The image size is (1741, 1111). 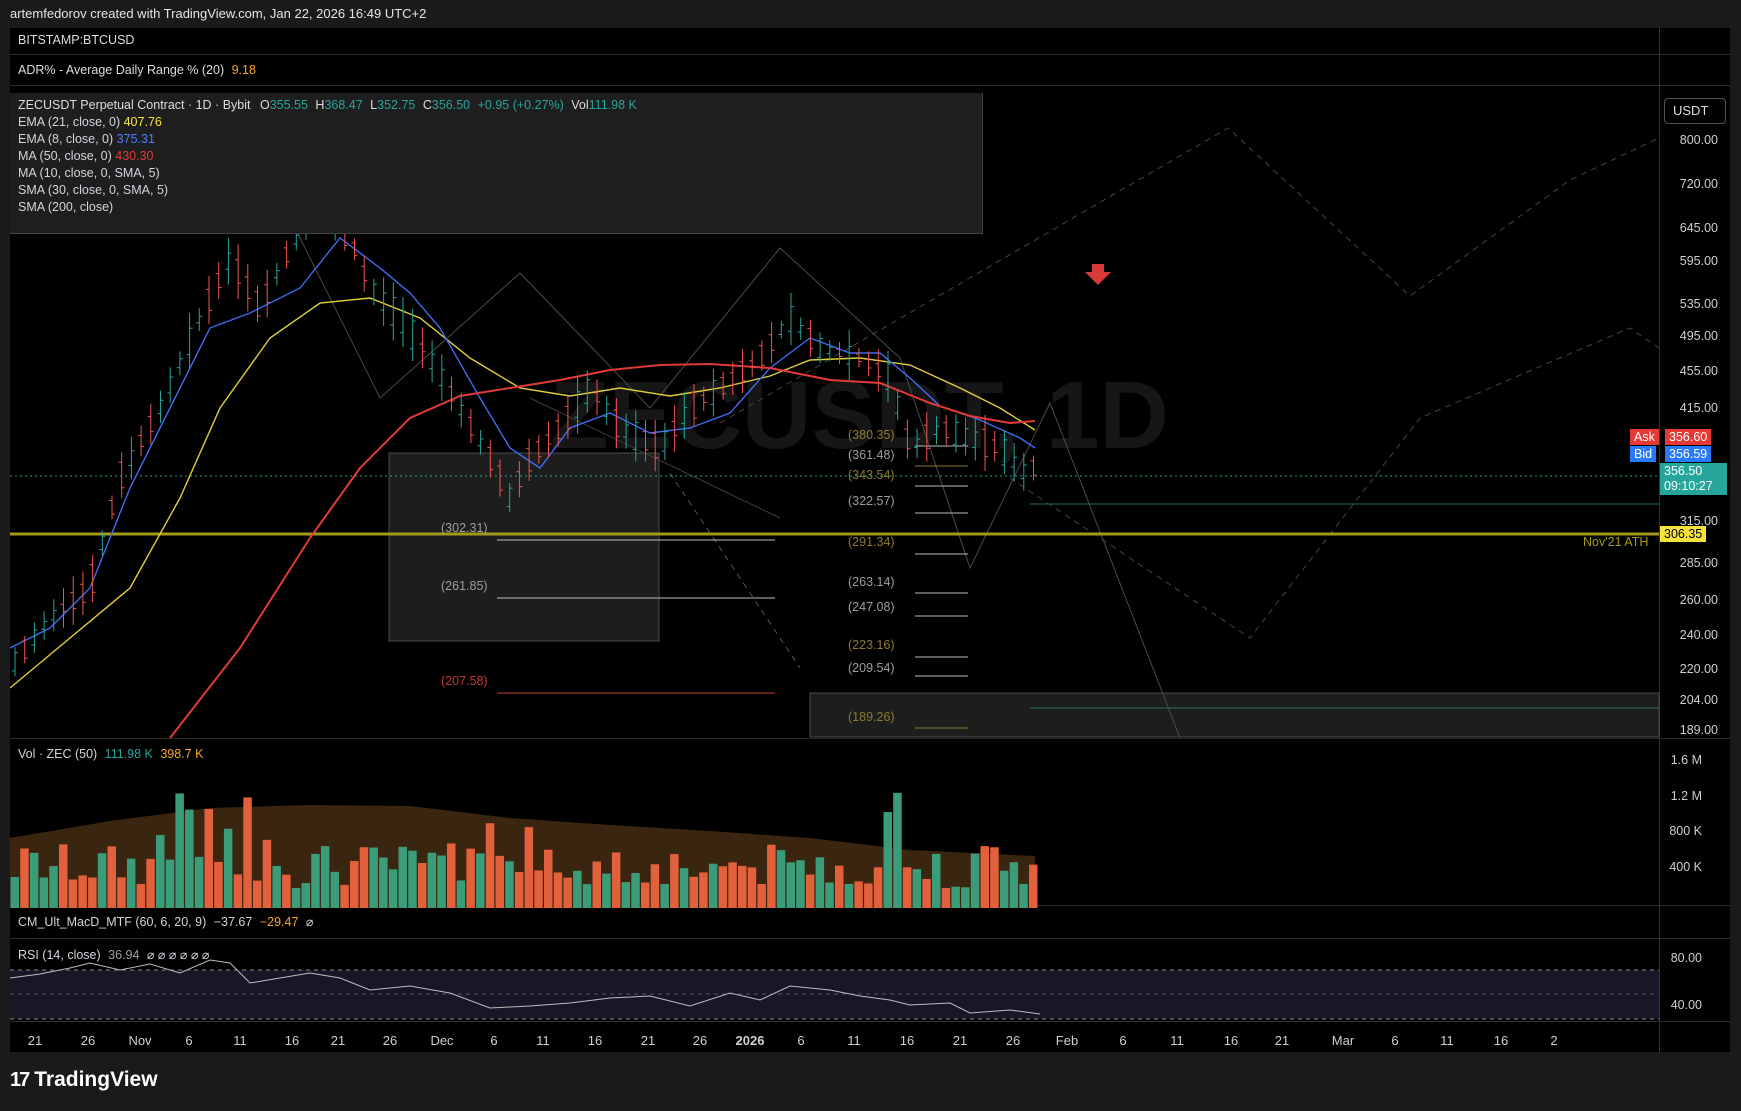 What do you see at coordinates (870, 1021) in the screenshot?
I see `divider` at bounding box center [870, 1021].